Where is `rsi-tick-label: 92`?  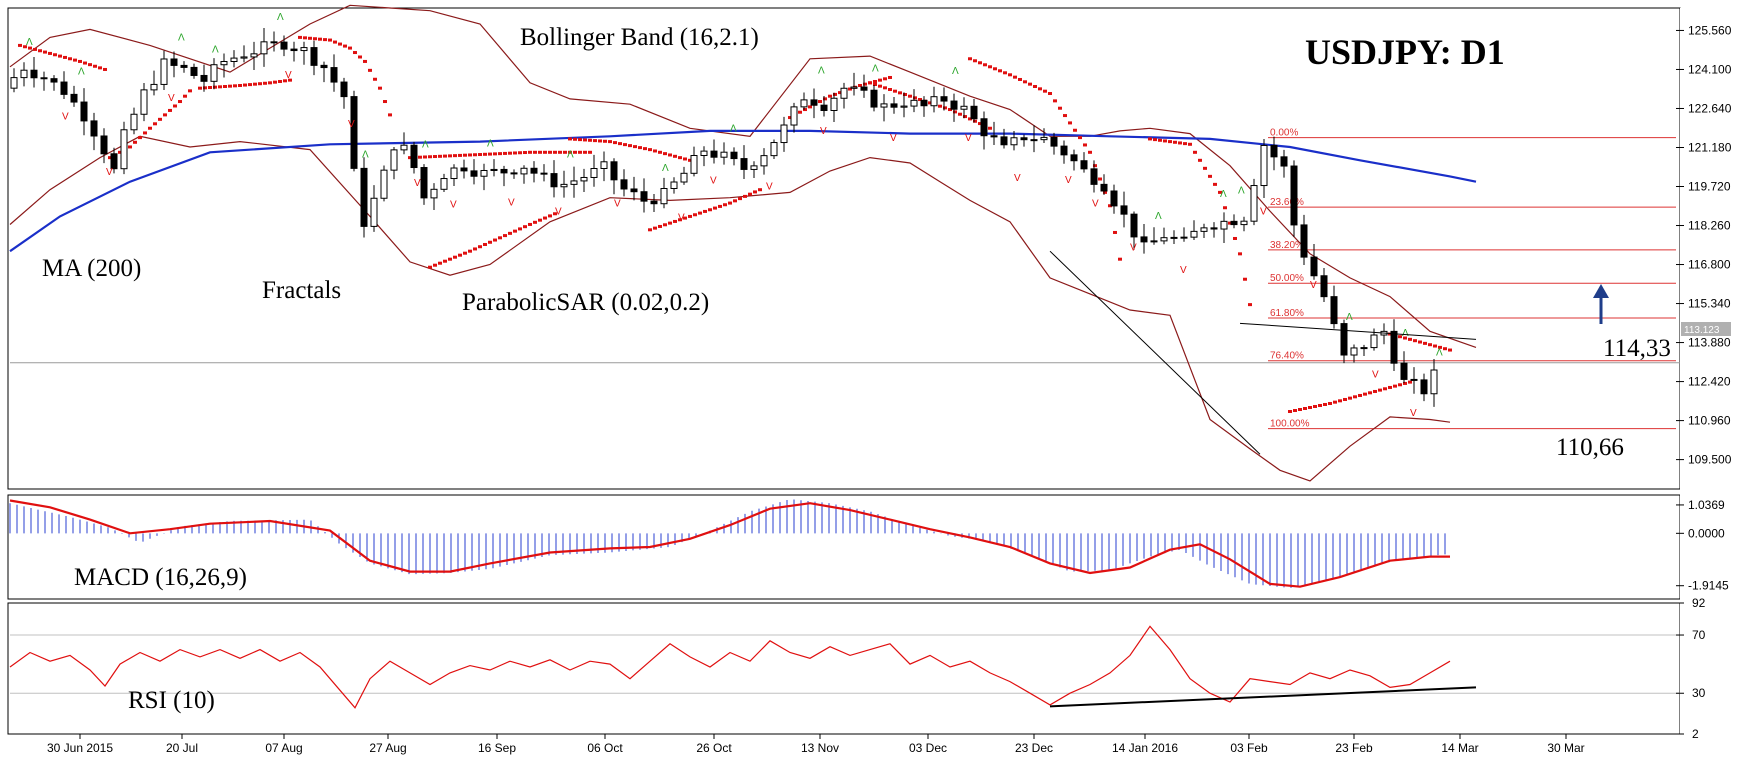
rsi-tick-label: 92 is located at coordinates (1699, 603).